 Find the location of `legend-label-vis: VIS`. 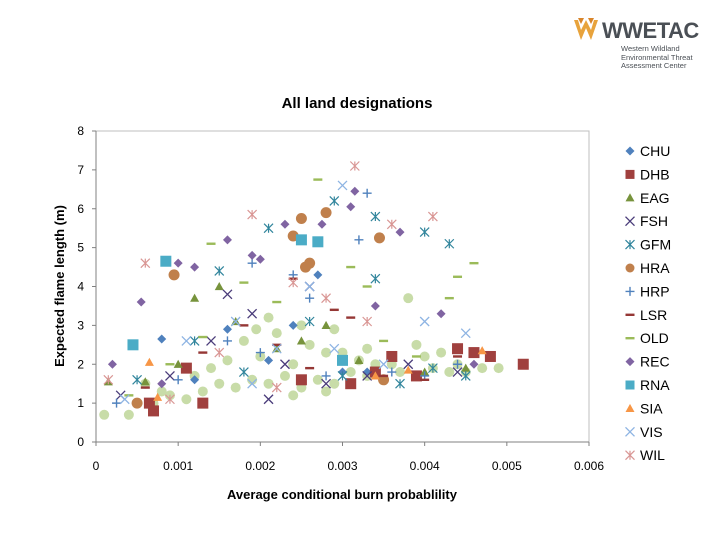

legend-label-vis: VIS is located at coordinates (651, 432).